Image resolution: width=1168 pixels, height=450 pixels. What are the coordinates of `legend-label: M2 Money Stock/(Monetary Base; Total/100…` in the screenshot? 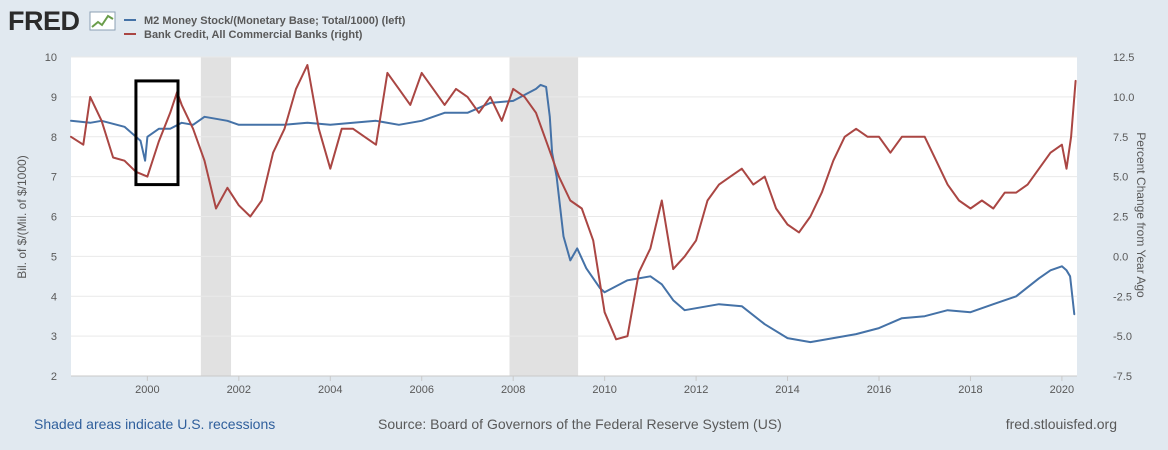 It's located at (275, 21).